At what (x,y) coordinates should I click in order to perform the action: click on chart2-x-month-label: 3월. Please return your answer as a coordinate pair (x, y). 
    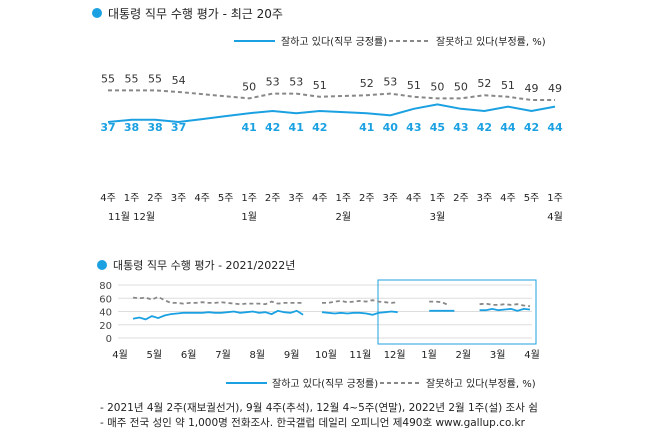
    Looking at the image, I should click on (498, 355).